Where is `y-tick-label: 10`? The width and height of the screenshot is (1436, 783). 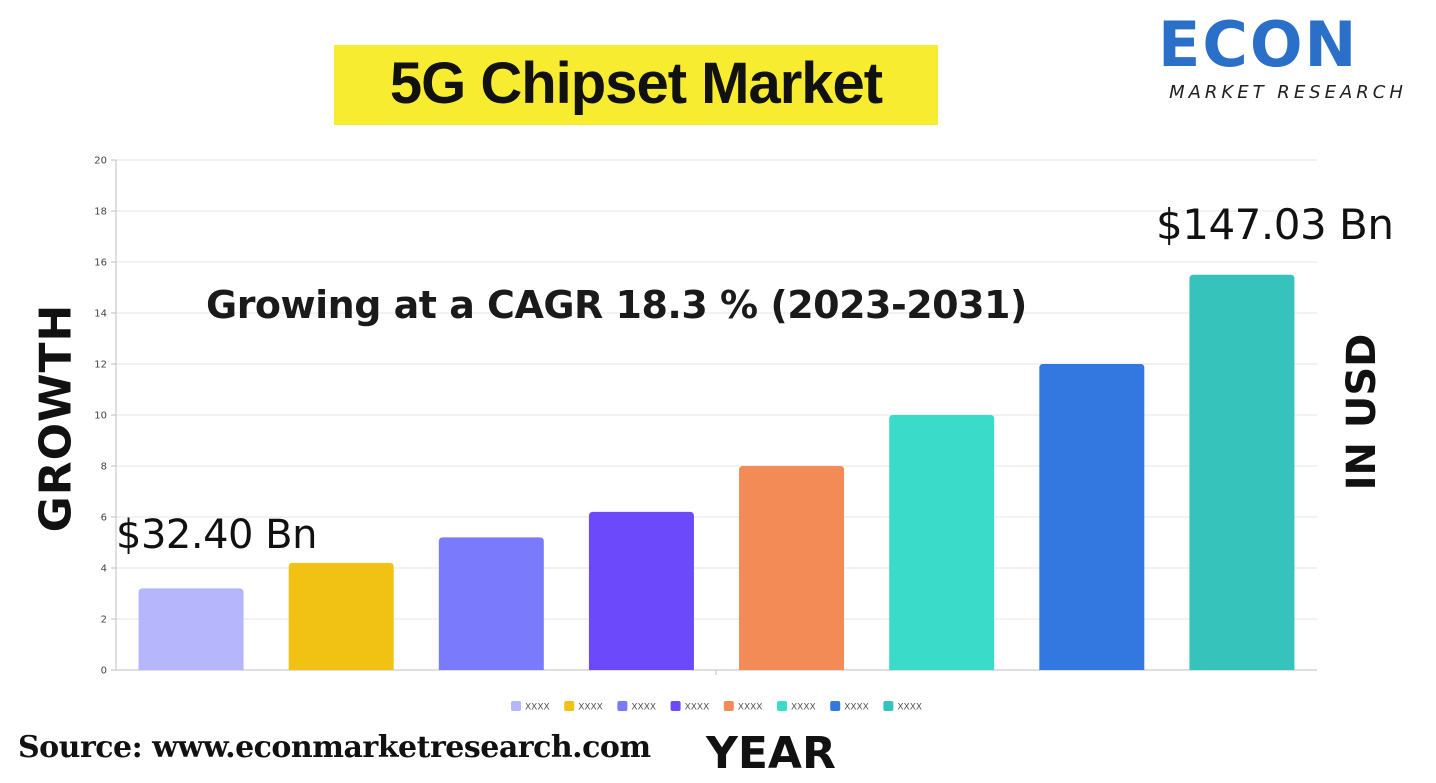
y-tick-label: 10 is located at coordinates (100, 416).